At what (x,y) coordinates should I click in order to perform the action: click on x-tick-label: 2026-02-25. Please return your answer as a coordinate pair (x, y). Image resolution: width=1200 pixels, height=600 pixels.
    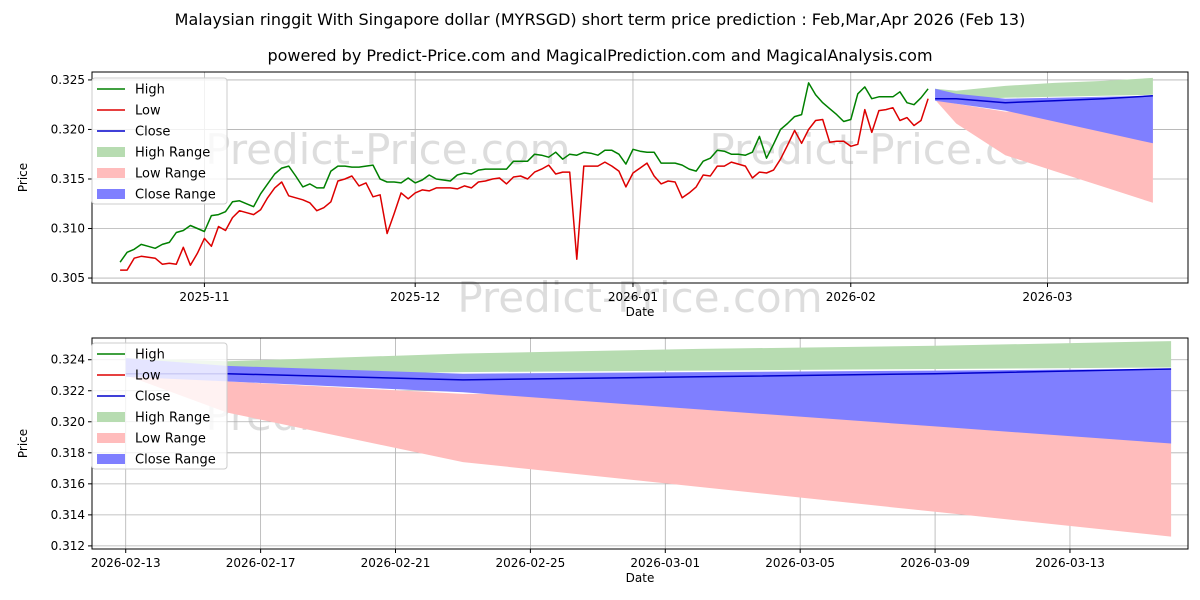
    Looking at the image, I should click on (531, 563).